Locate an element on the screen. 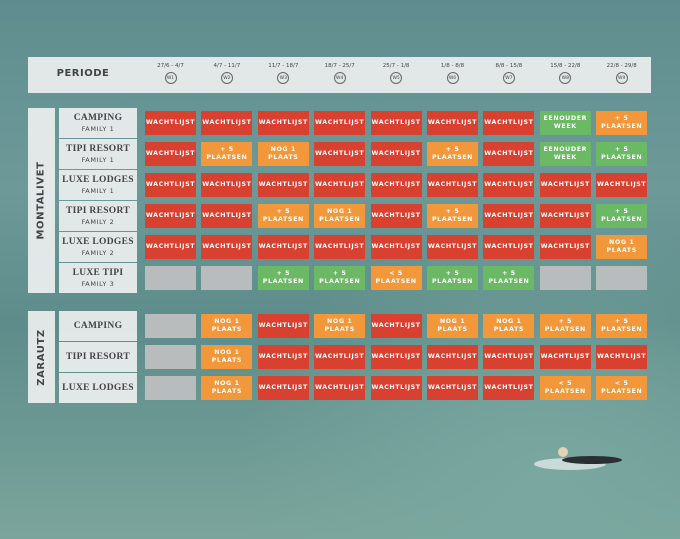  row-label: LUXE LODGES FAMILY 2 is located at coordinates (98, 247).